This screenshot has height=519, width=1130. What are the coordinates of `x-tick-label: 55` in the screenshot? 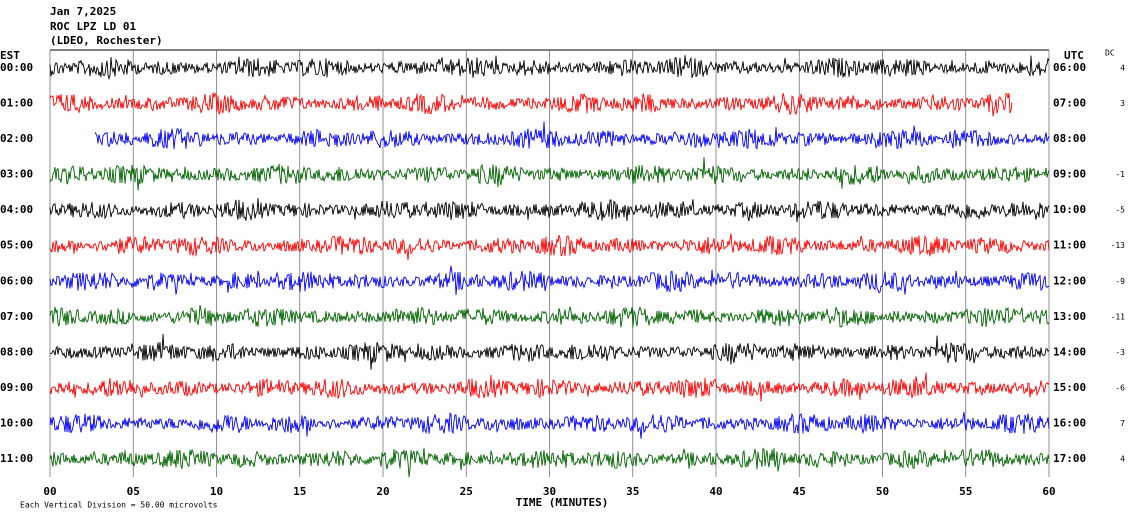 It's located at (965, 491).